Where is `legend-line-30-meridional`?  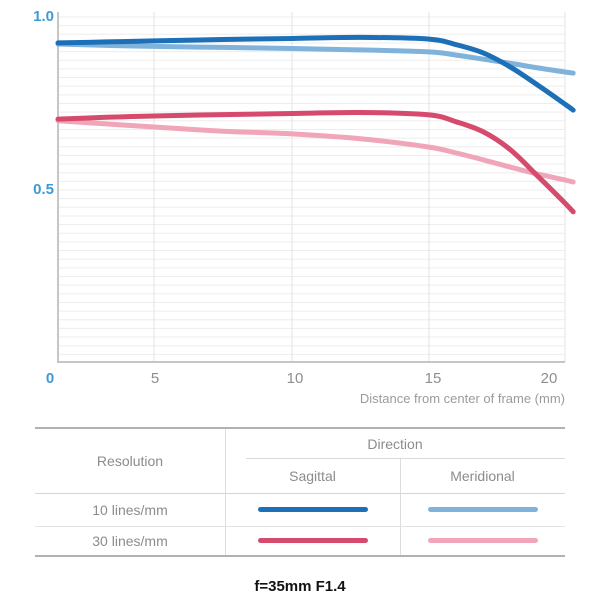
legend-line-30-meridional is located at coordinates (482, 540).